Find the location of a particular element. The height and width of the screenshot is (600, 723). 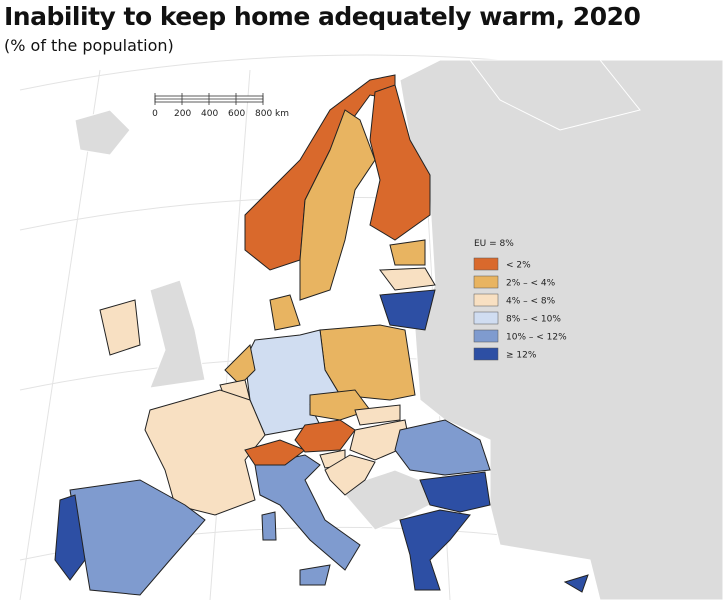

scale-label: 200 is located at coordinates (182, 114).